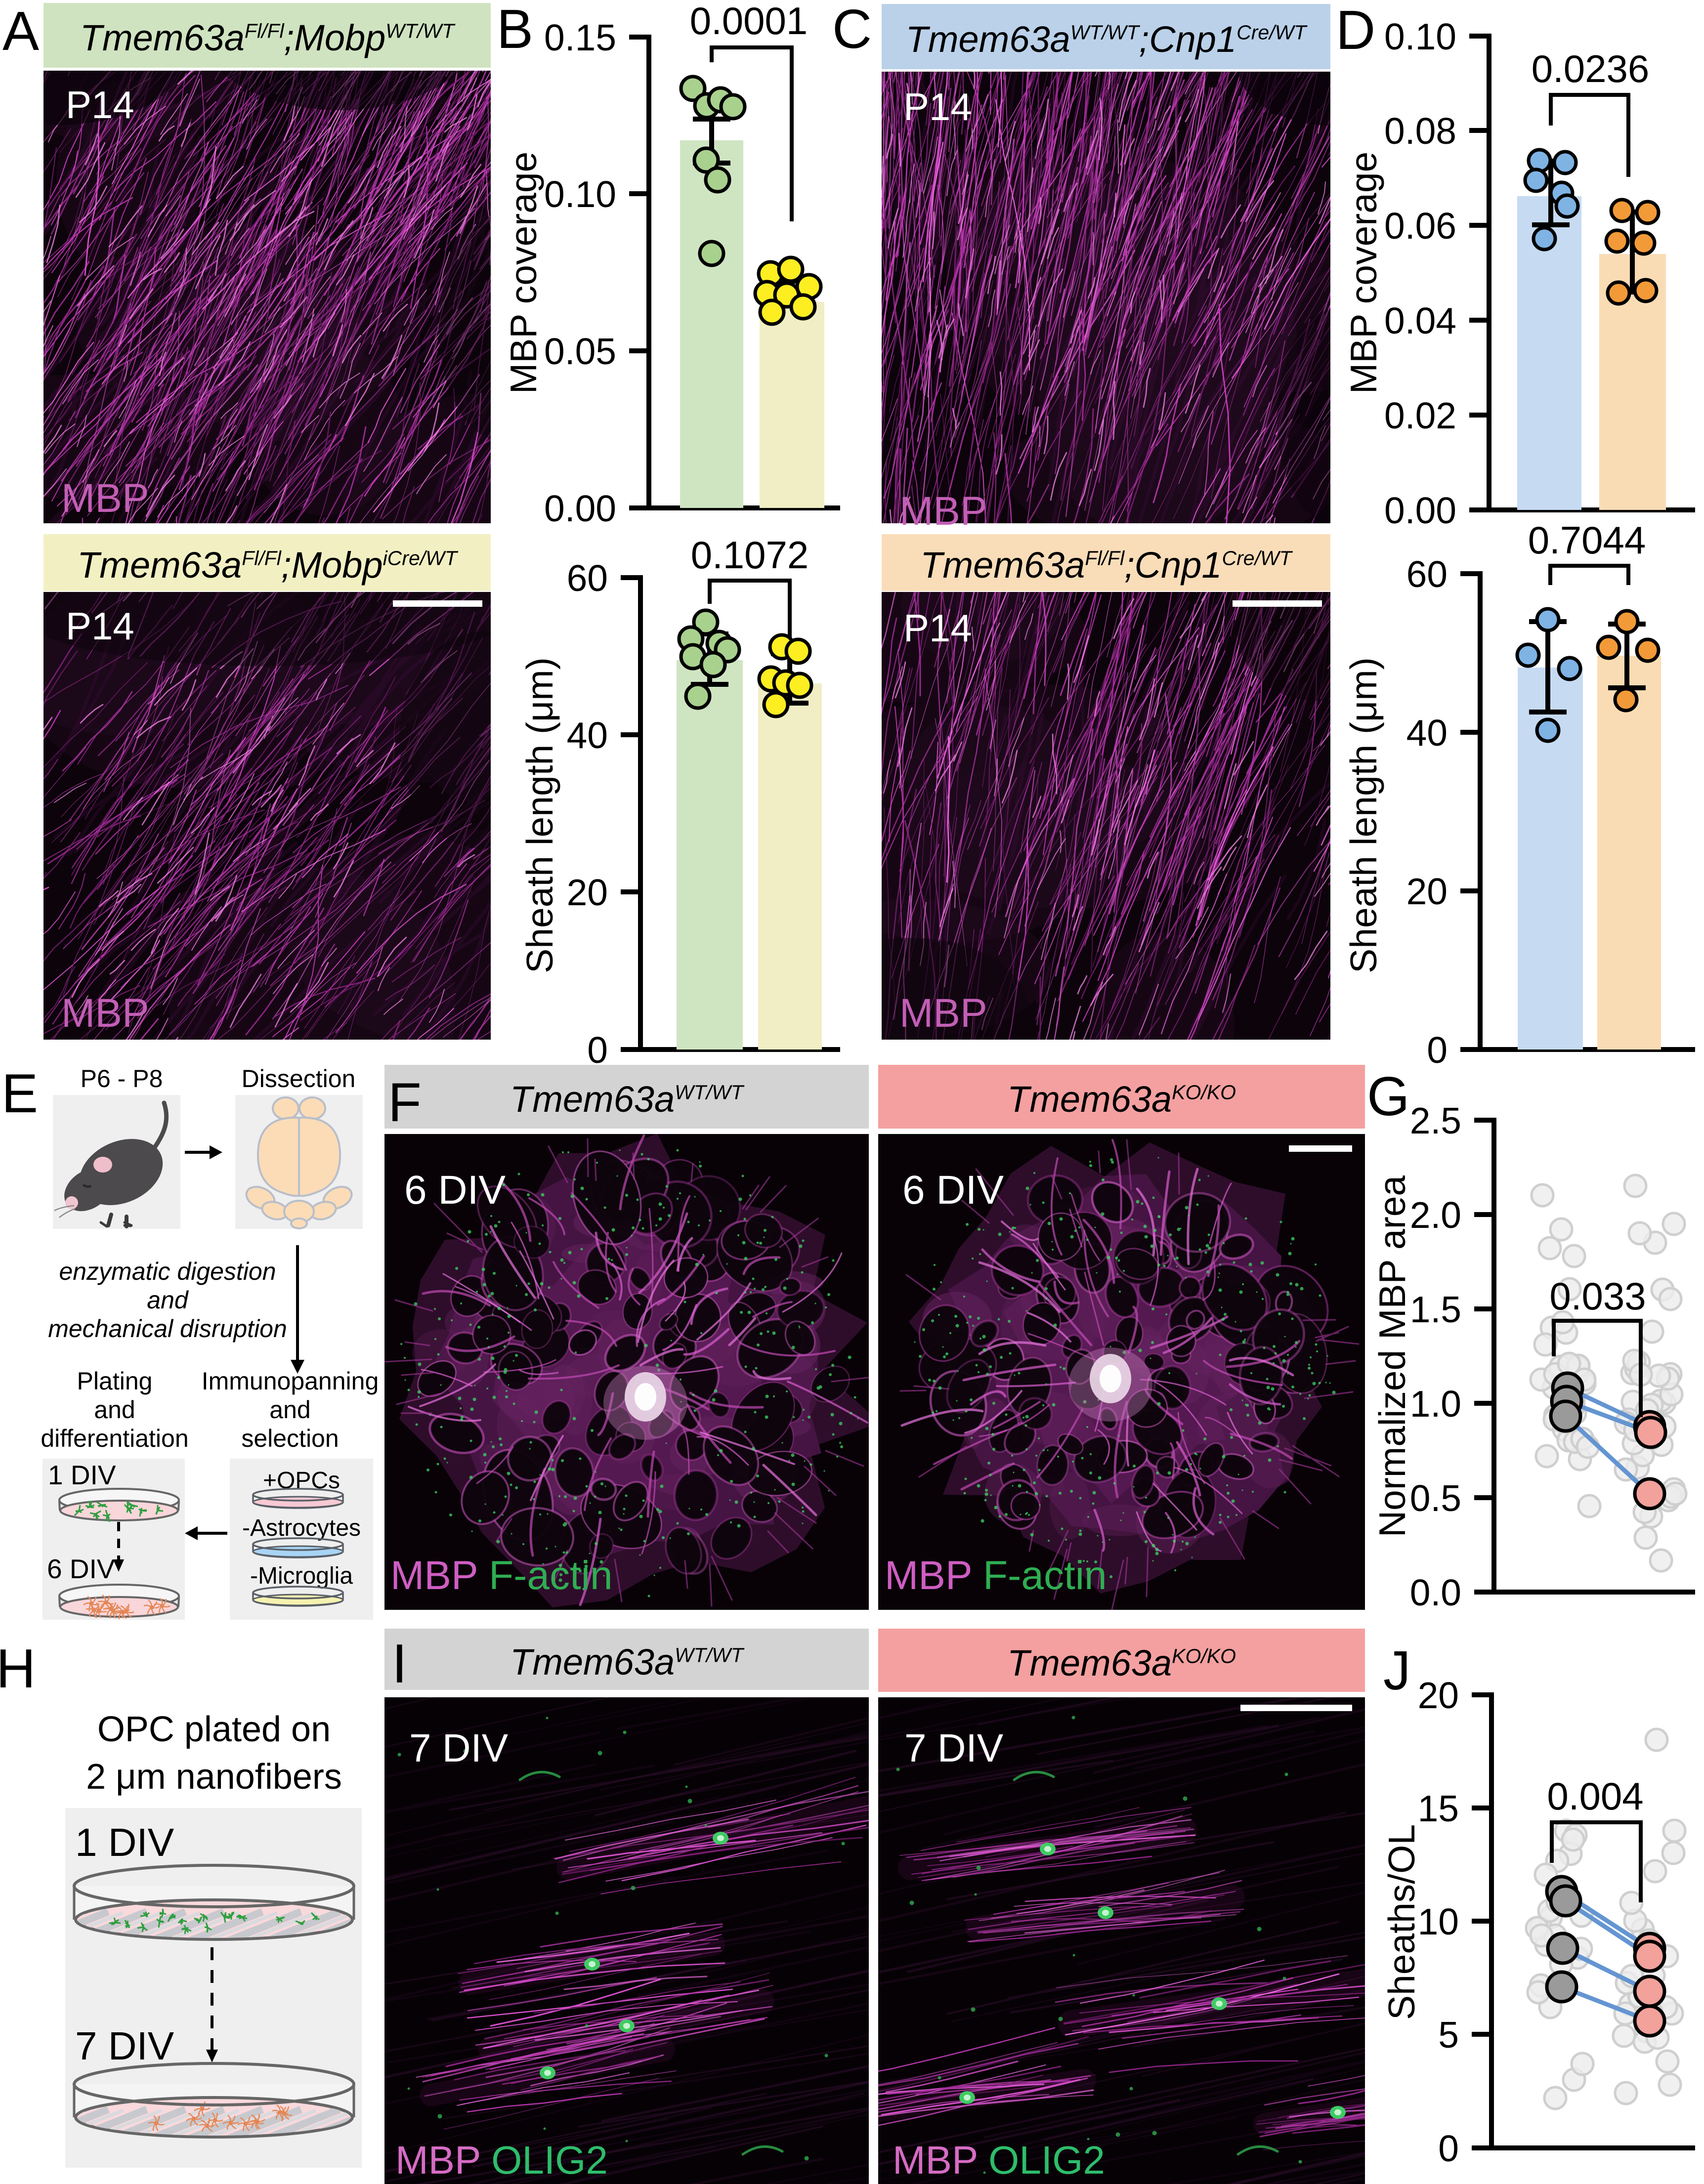  I want to click on svg-text: 0.05, so click(580, 351).